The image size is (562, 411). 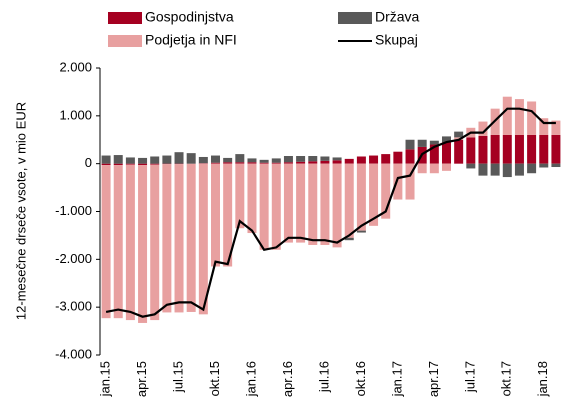 I want to click on x-tick-label: jan.17, so click(x=396, y=379).